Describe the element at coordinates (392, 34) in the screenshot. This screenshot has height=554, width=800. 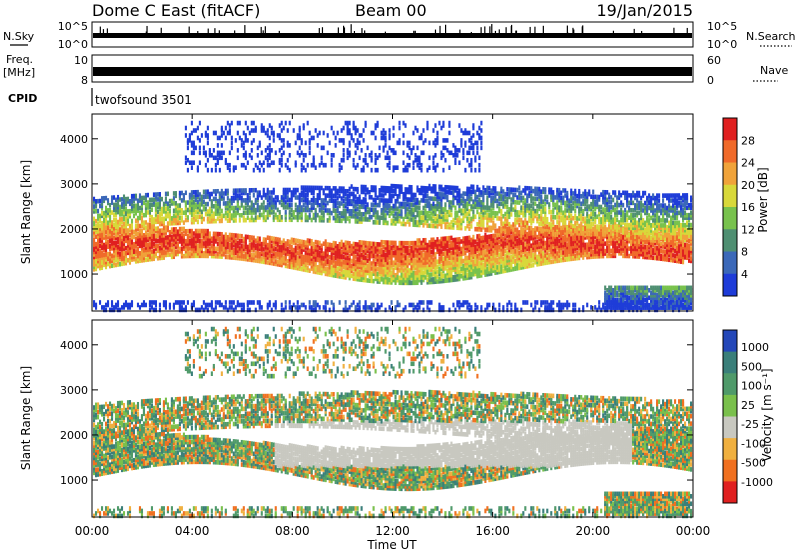
I see `nsky-panel` at that location.